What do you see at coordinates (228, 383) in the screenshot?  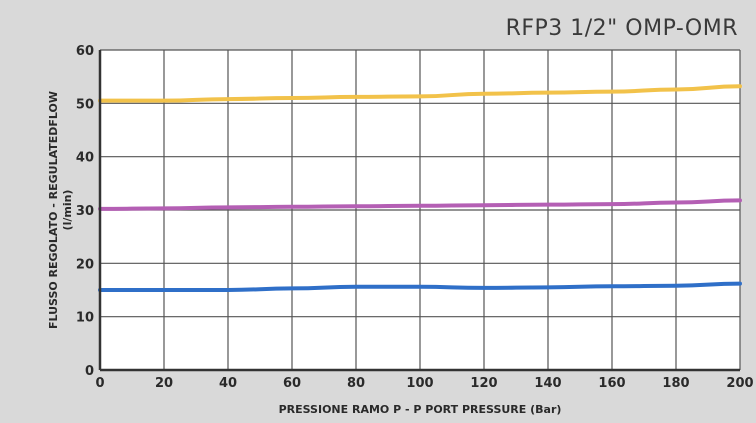 I see `x-tick-label-2: 40` at bounding box center [228, 383].